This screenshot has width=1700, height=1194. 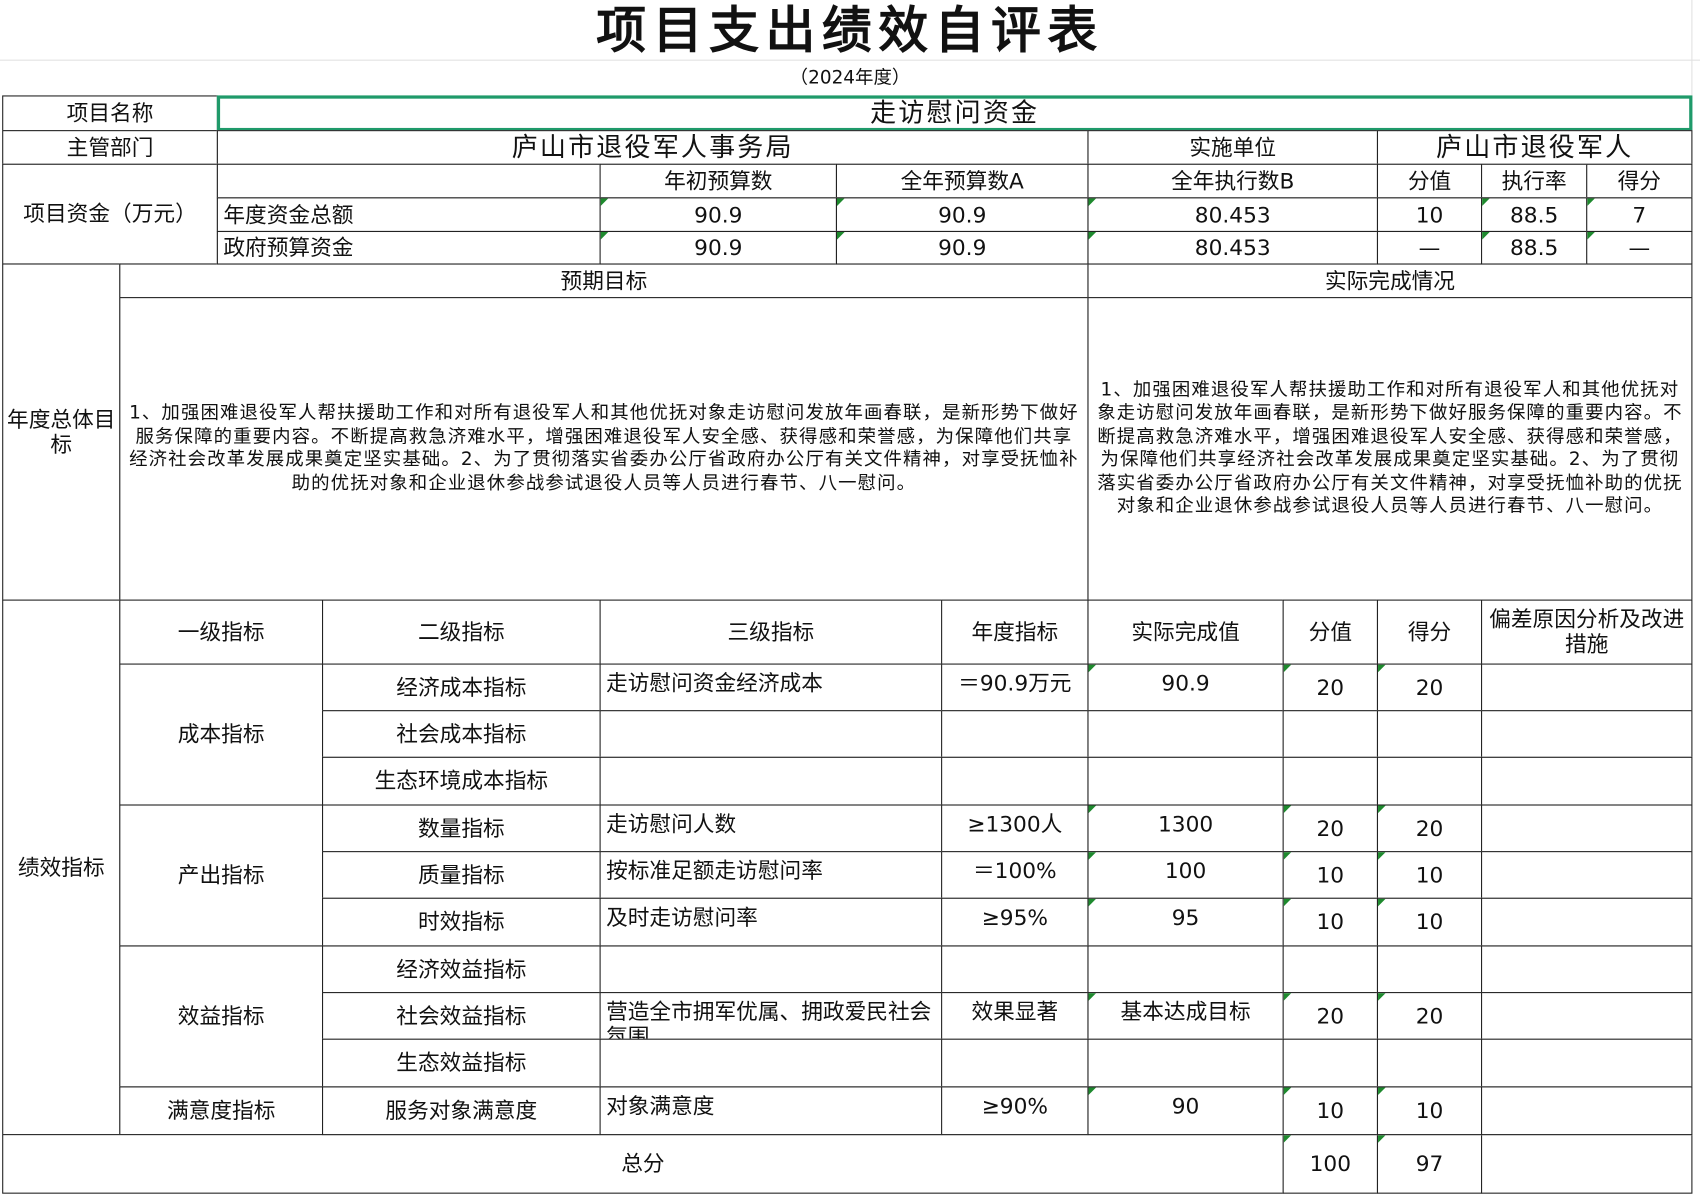 What do you see at coordinates (110, 113) in the screenshot?
I see `project-name-label: 项目名称` at bounding box center [110, 113].